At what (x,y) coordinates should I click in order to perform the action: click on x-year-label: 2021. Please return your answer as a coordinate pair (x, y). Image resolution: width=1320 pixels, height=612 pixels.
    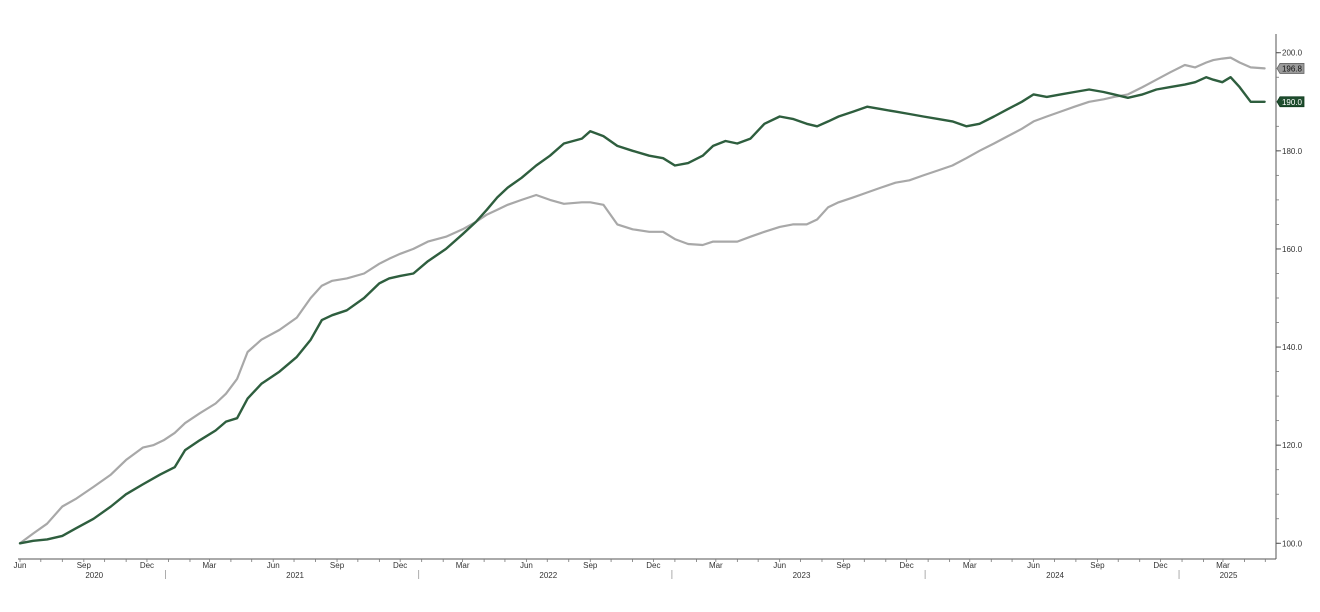
    Looking at the image, I should click on (295, 575).